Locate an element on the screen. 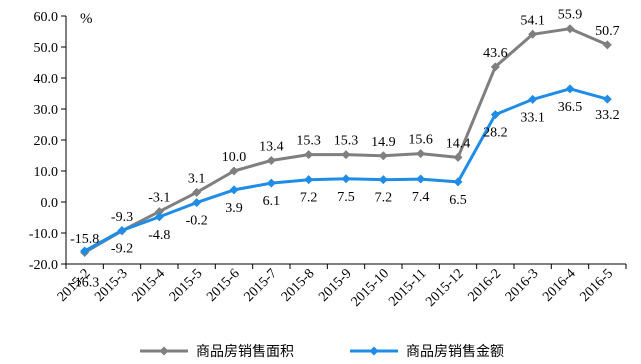 The width and height of the screenshot is (641, 364). x-tick-label: 2015-12 is located at coordinates (445, 288).